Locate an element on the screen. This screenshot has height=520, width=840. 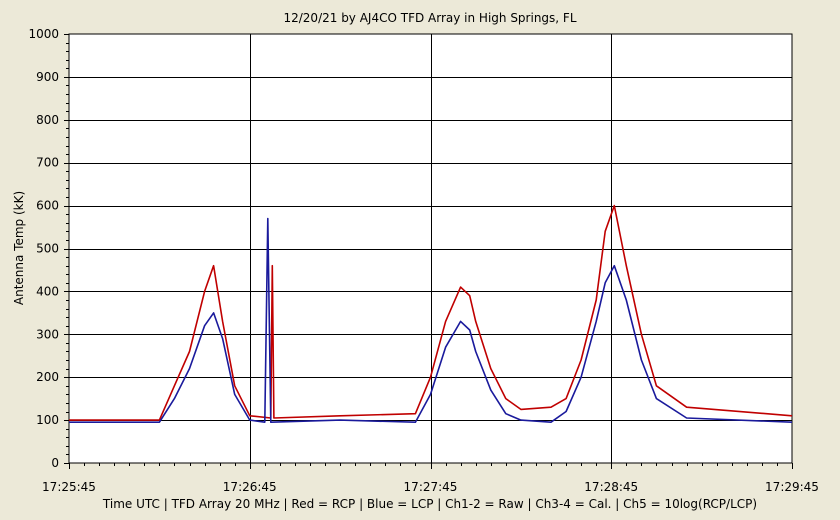
y-tick-label: 500 is located at coordinates (47, 249).